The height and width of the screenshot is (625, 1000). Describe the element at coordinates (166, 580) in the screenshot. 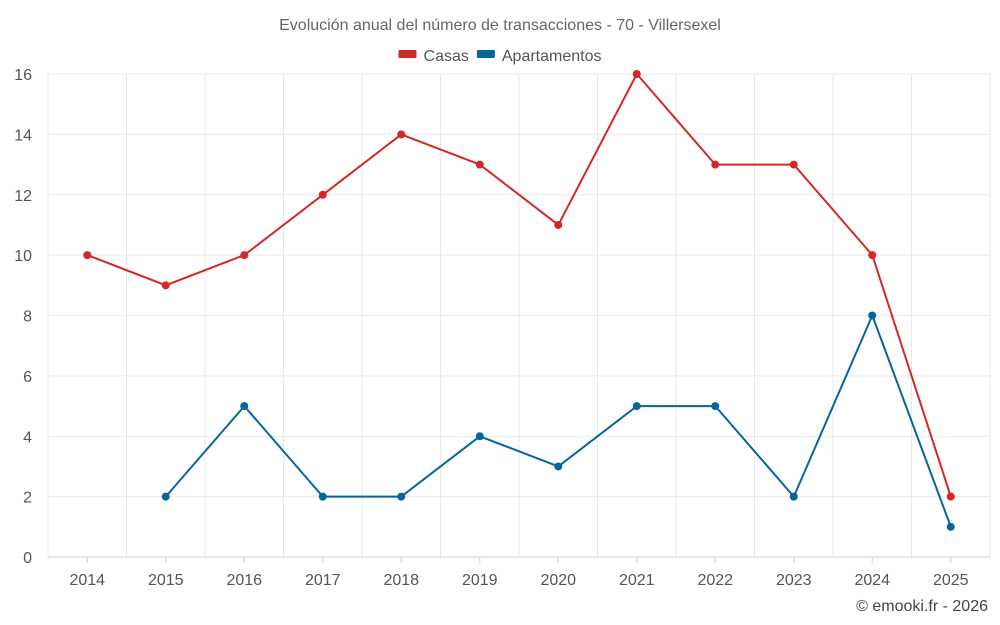

I see `x-tick-label: 2015` at that location.